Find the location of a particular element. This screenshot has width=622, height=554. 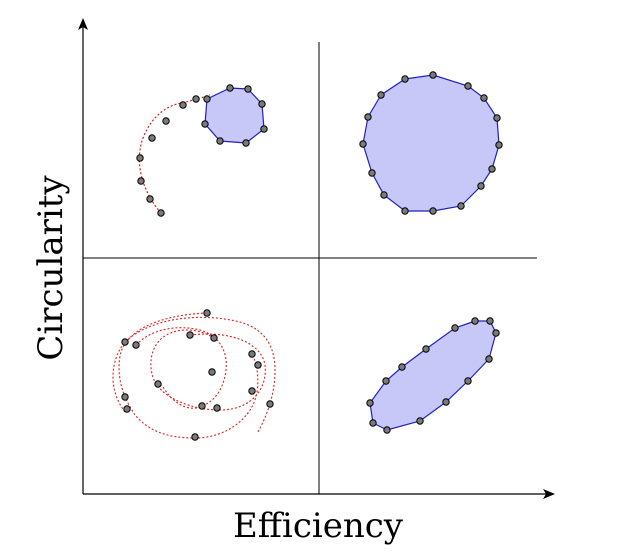

y-axis-label: Circularity is located at coordinates (51, 268).